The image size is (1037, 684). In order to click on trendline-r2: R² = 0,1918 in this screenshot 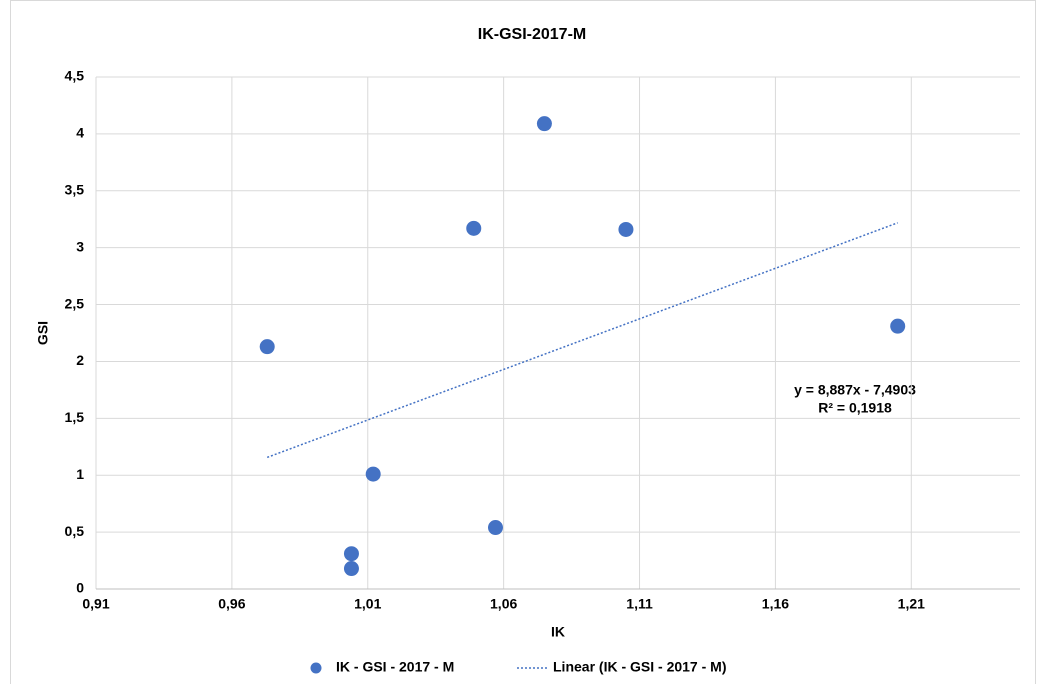, I will do `click(855, 408)`.